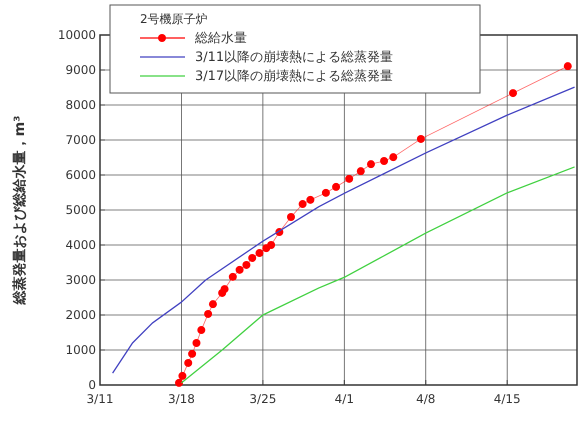 This screenshot has height=422, width=582. I want to click on y-tick-label: 9000, so click(80, 70).